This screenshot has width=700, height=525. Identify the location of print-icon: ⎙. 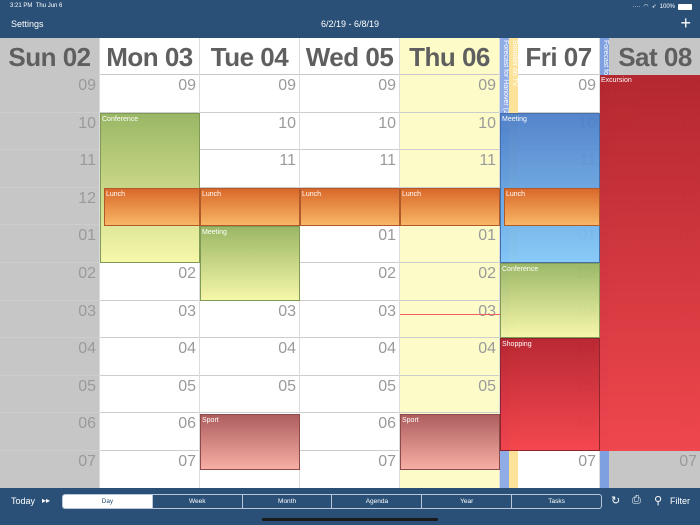
(636, 500).